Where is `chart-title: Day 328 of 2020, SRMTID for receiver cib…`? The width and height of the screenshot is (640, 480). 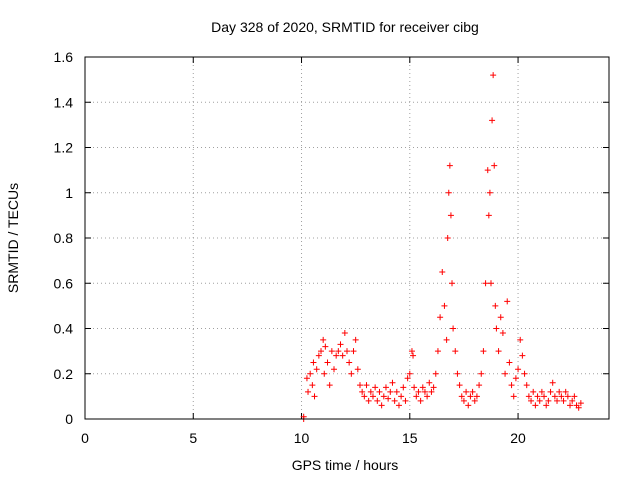
chart-title: Day 328 of 2020, SRMTID for receiver cib… is located at coordinates (345, 27).